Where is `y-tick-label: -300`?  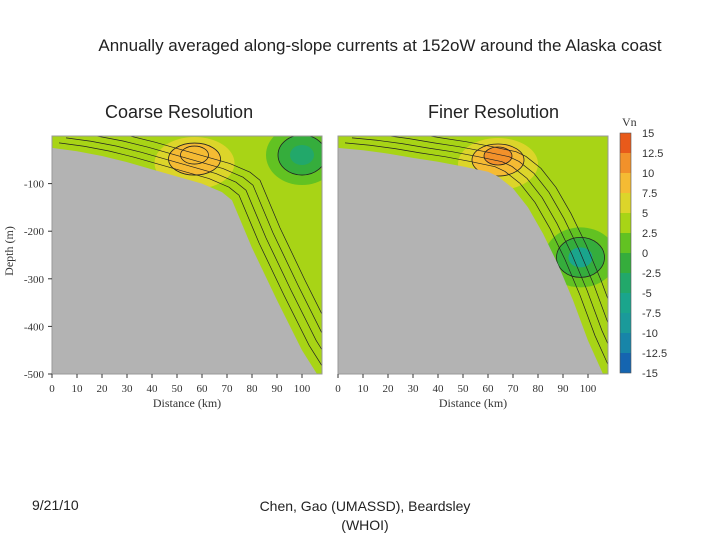
y-tick-label: -300 is located at coordinates (34, 280).